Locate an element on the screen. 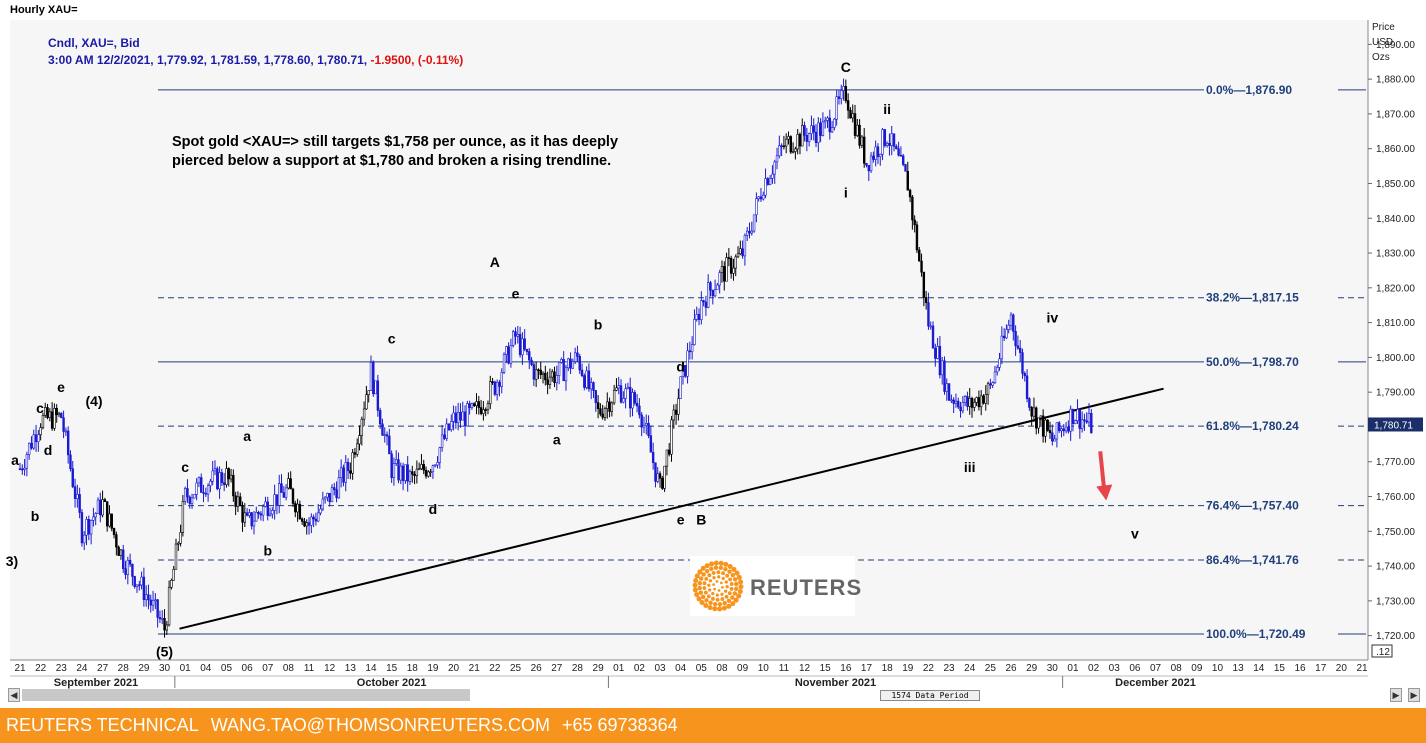 This screenshot has width=1426, height=743. last-price-tag-text: 1,780.71 is located at coordinates (1393, 425).